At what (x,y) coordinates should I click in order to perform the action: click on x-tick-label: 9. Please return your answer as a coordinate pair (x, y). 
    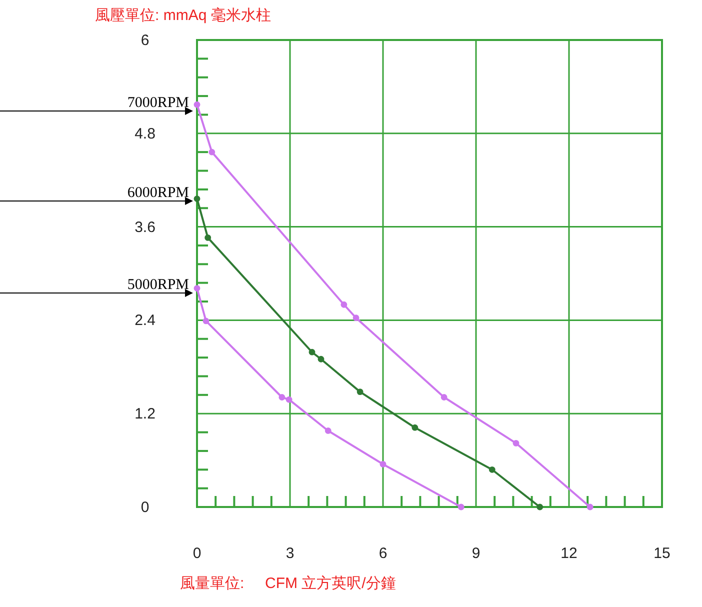
    Looking at the image, I should click on (476, 553).